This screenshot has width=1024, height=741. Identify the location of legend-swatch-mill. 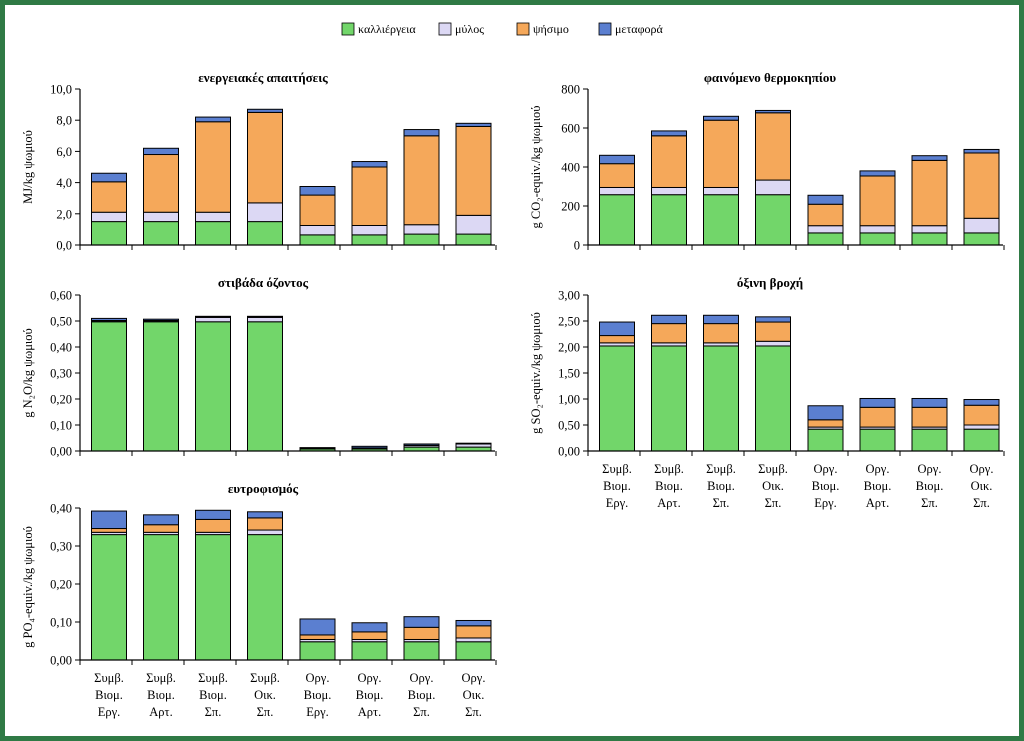
(445, 29).